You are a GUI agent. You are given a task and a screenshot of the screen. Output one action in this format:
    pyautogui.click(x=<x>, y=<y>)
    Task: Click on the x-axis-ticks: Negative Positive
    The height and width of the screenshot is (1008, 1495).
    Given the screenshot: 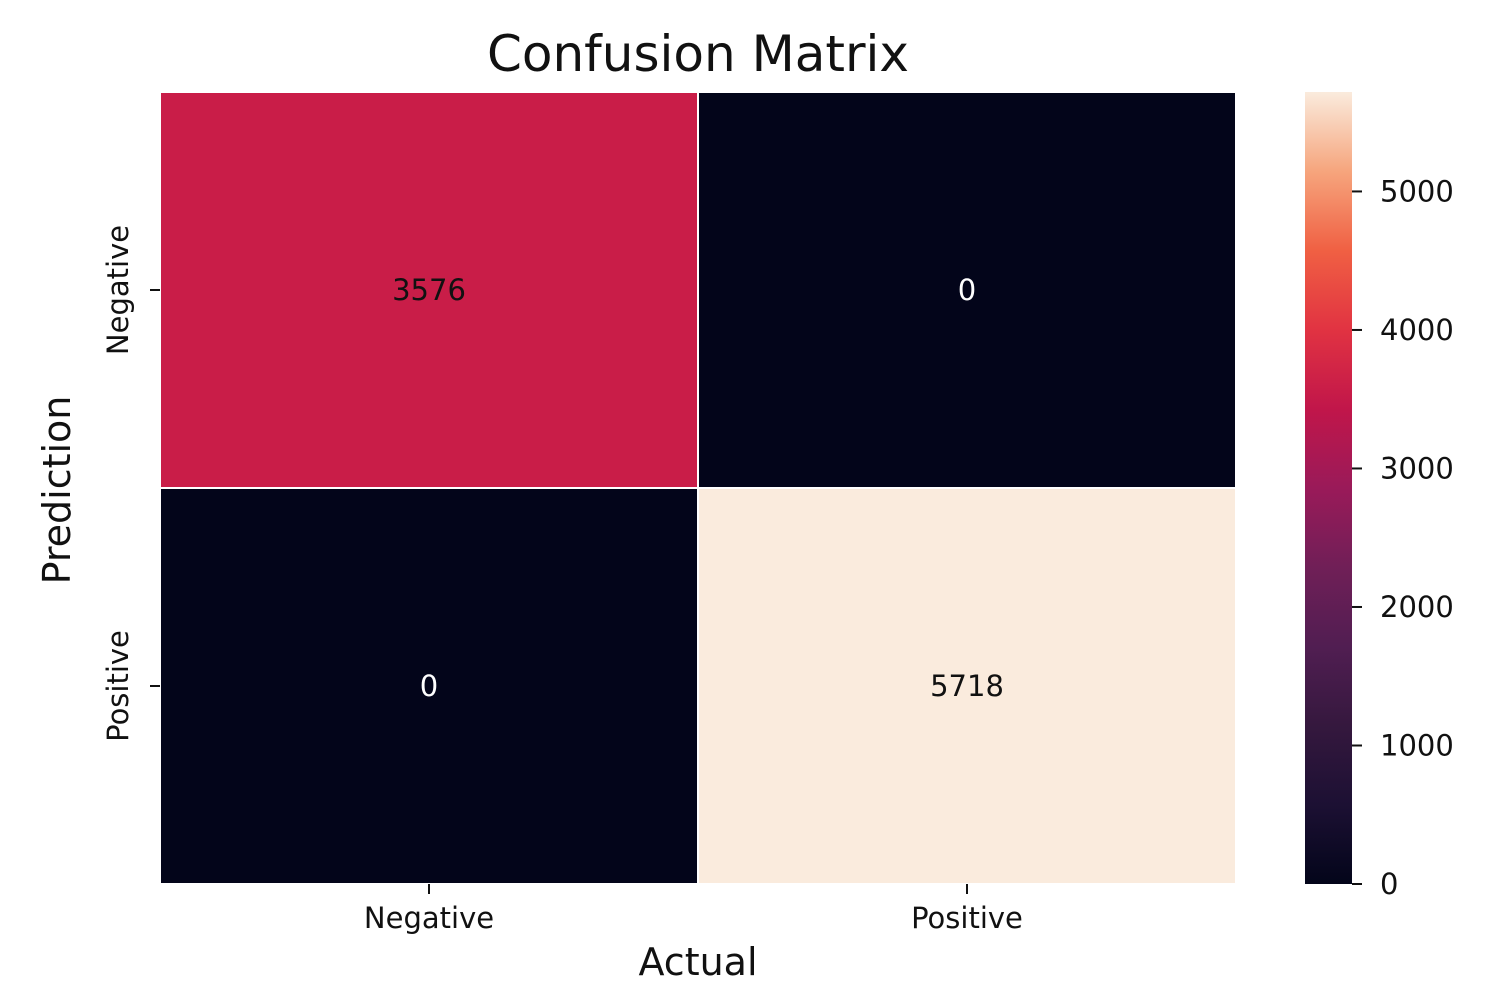 What is the action you would take?
    pyautogui.click(x=693, y=909)
    